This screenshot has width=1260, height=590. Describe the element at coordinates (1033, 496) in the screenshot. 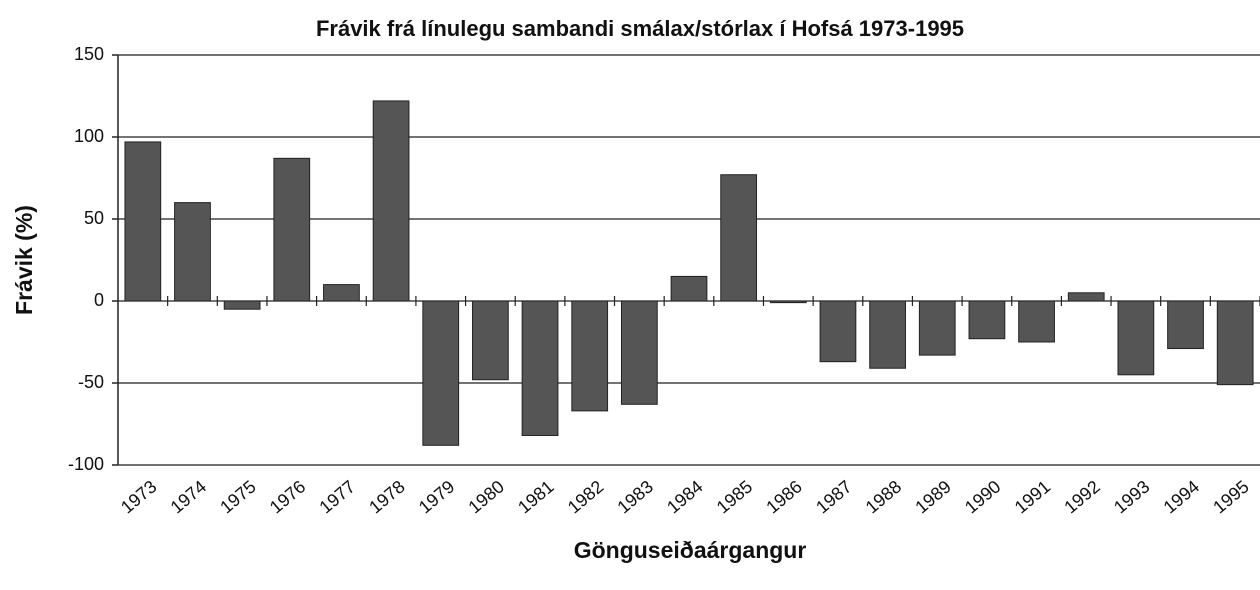

I see `x-tick-label: 1991` at that location.